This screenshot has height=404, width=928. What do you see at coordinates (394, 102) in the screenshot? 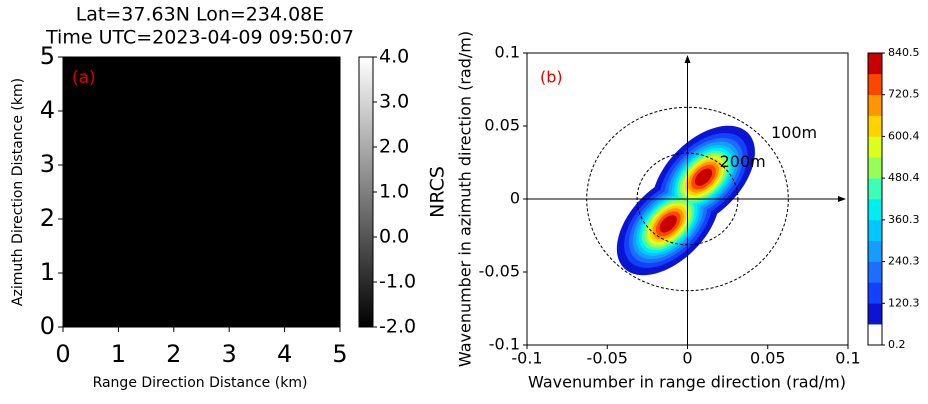
I see `colorbar-tick-label: 3.0` at bounding box center [394, 102].